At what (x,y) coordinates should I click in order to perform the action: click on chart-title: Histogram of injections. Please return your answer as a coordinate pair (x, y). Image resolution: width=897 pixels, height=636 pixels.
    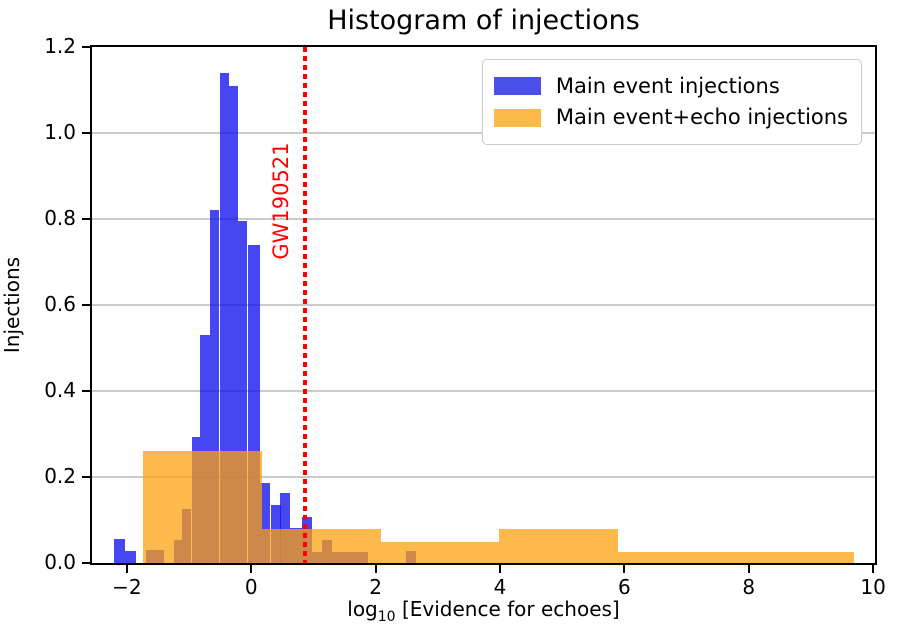
    Looking at the image, I should click on (483, 20).